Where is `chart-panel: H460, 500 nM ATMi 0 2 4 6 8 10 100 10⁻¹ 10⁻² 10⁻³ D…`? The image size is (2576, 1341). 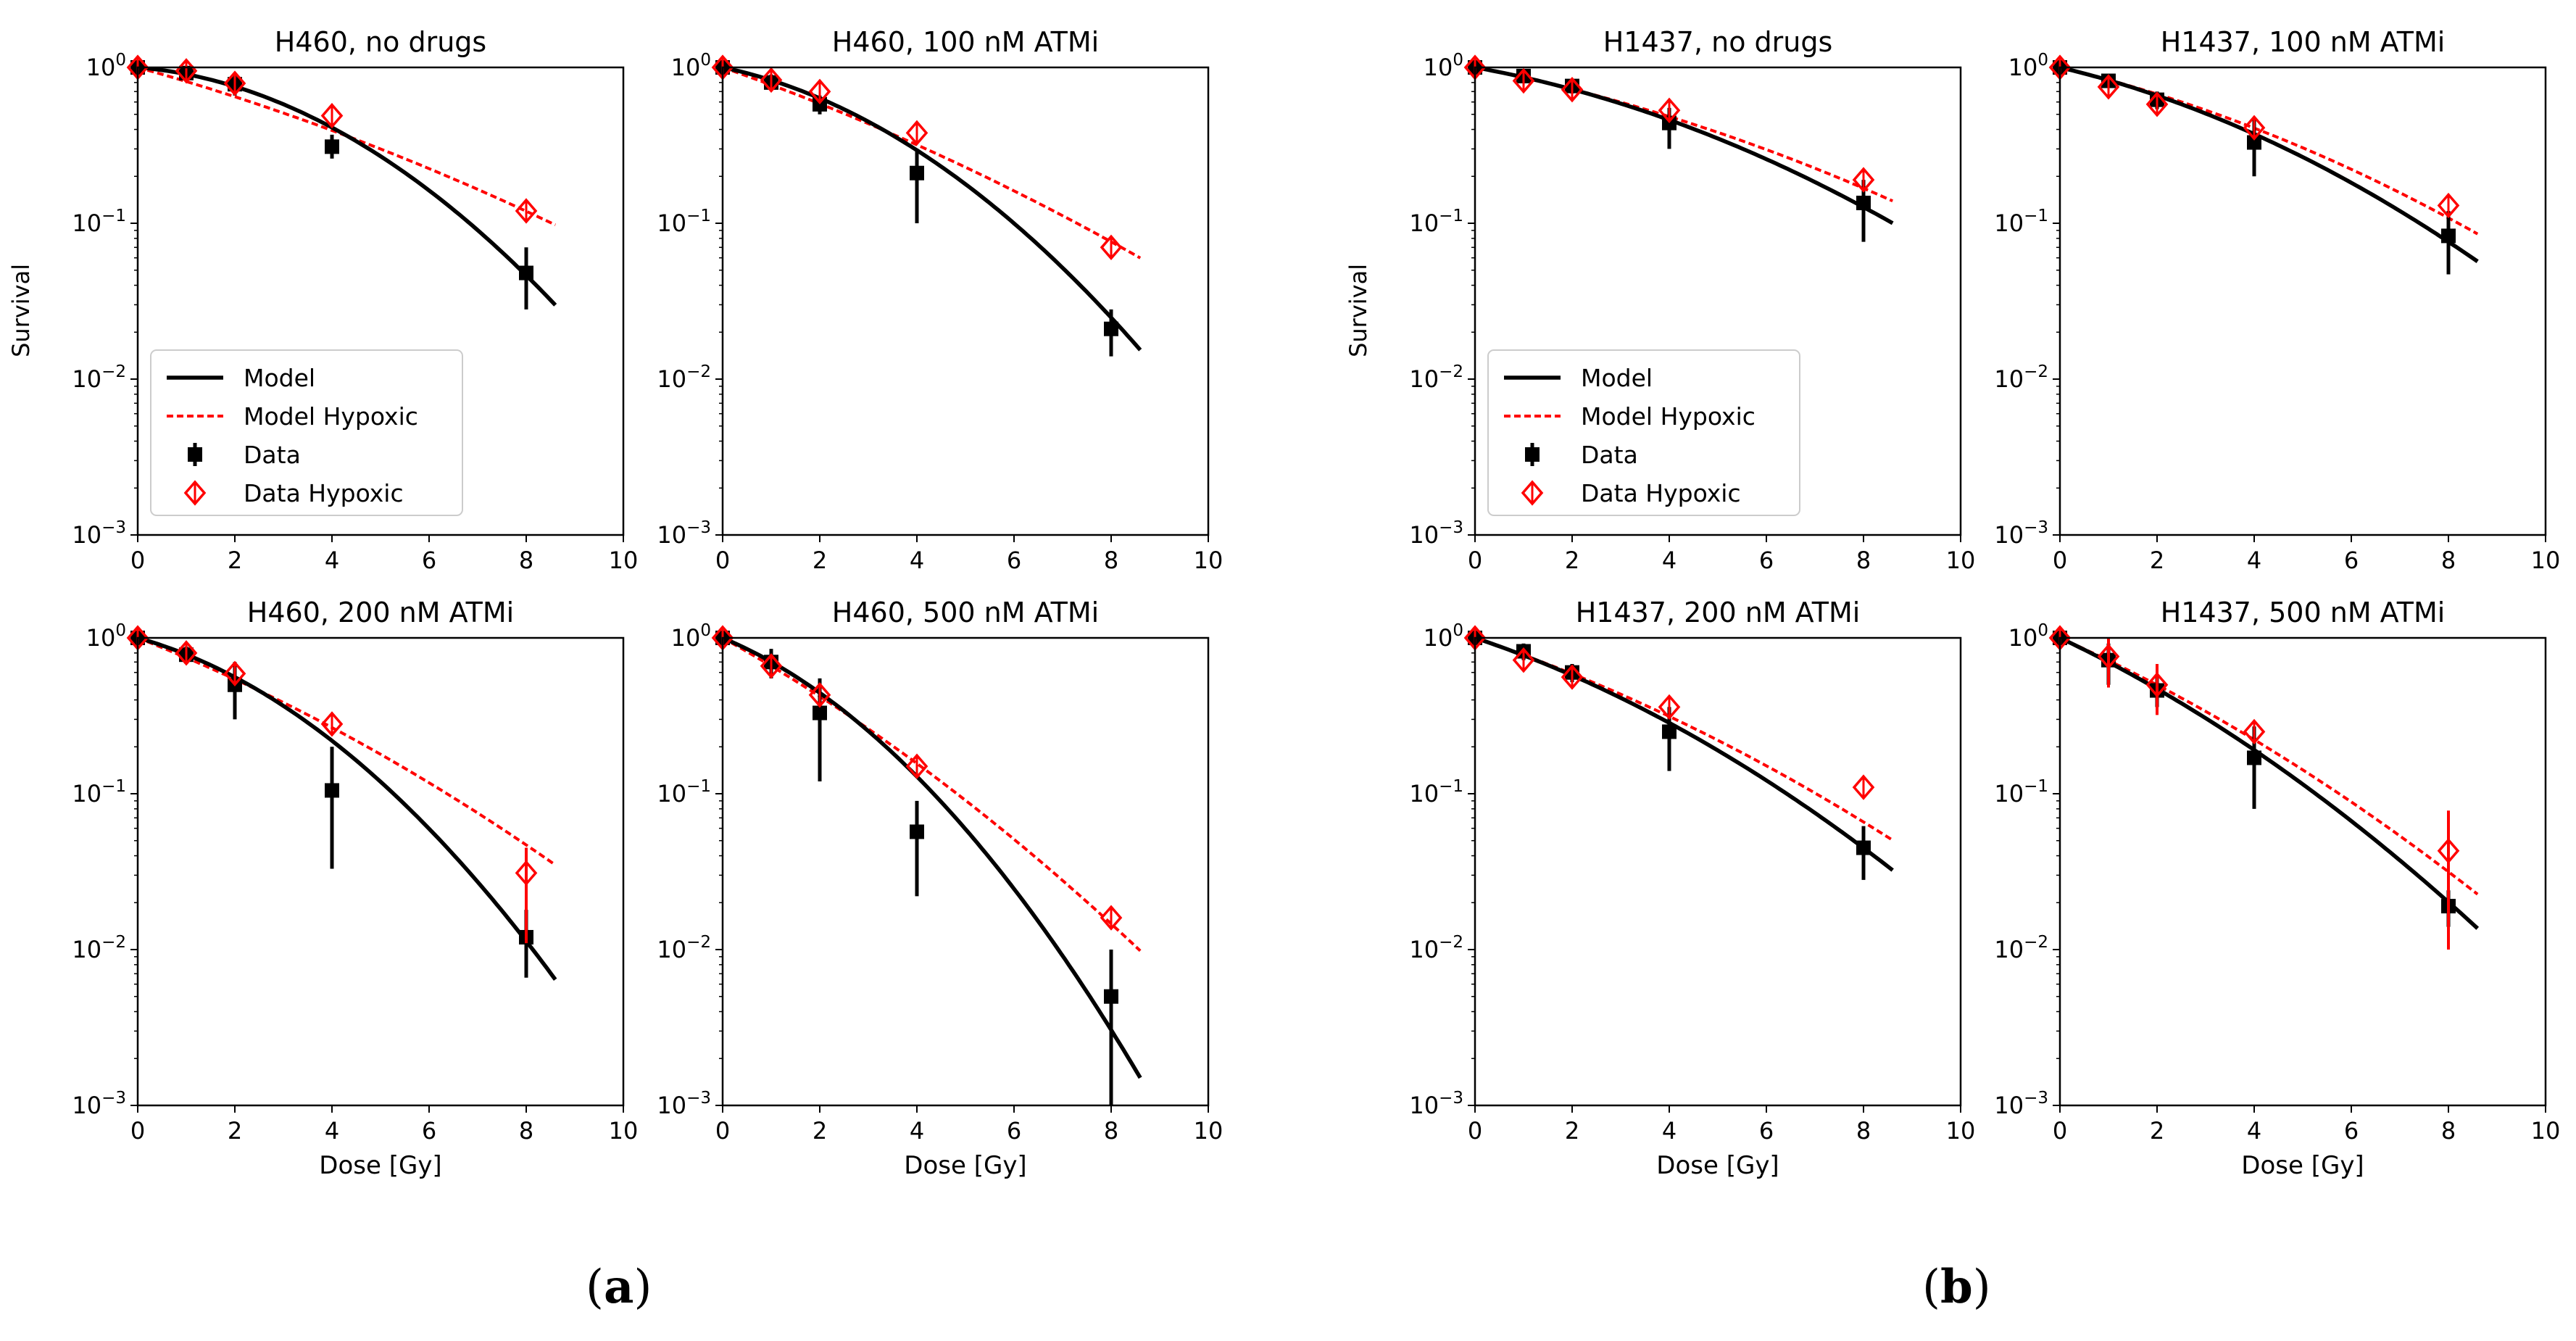 chart-panel: H460, 500 nM ATMi 0 2 4 6 8 10 100 10⁻¹ 10⁻² 10⁻³ D… is located at coordinates (940, 889).